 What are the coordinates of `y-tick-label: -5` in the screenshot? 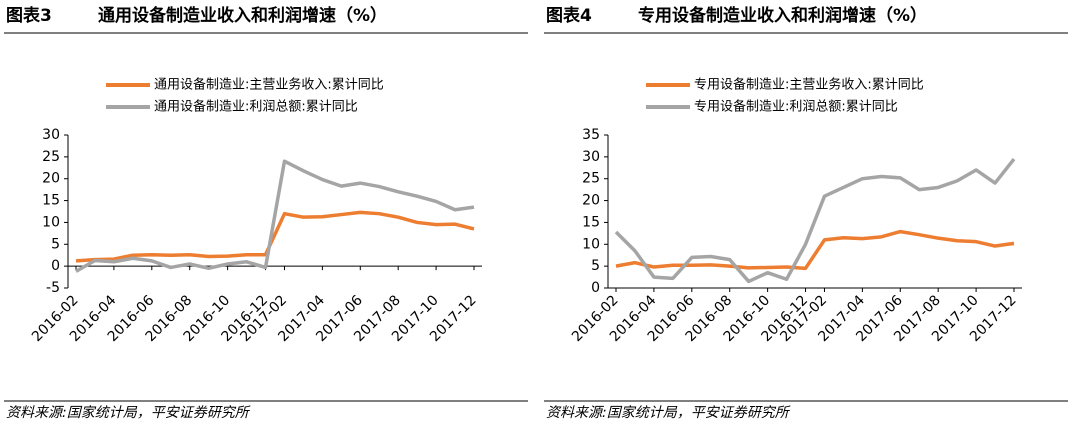 It's located at (53, 288).